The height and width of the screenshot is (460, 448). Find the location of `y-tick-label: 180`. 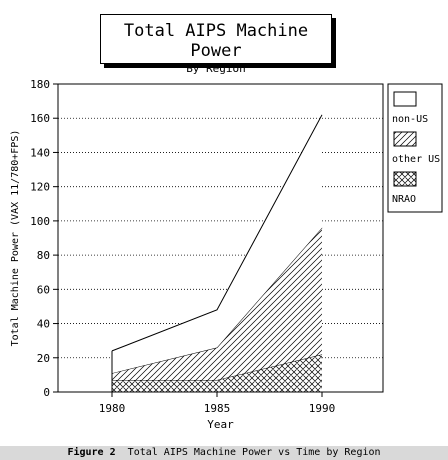

y-tick-label: 180 is located at coordinates (40, 84).